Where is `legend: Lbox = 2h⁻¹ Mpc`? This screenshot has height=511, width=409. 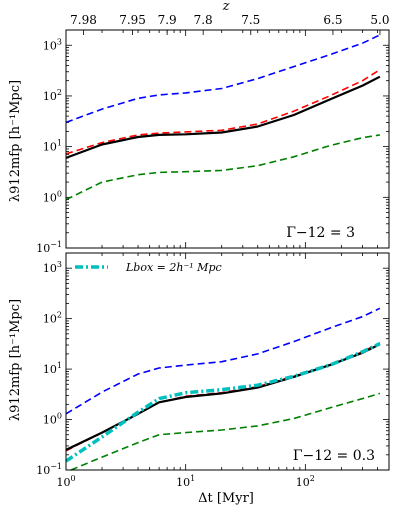
legend: Lbox = 2h⁻¹ Mpc is located at coordinates (148, 267).